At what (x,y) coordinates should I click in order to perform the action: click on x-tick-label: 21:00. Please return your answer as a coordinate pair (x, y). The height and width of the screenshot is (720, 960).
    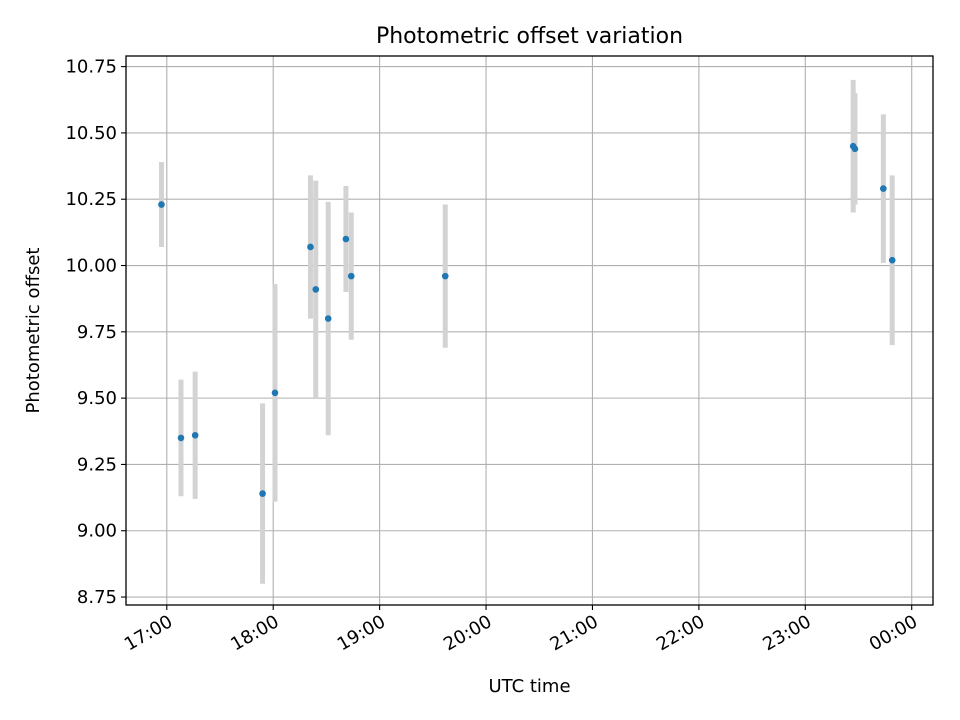
    Looking at the image, I should click on (574, 633).